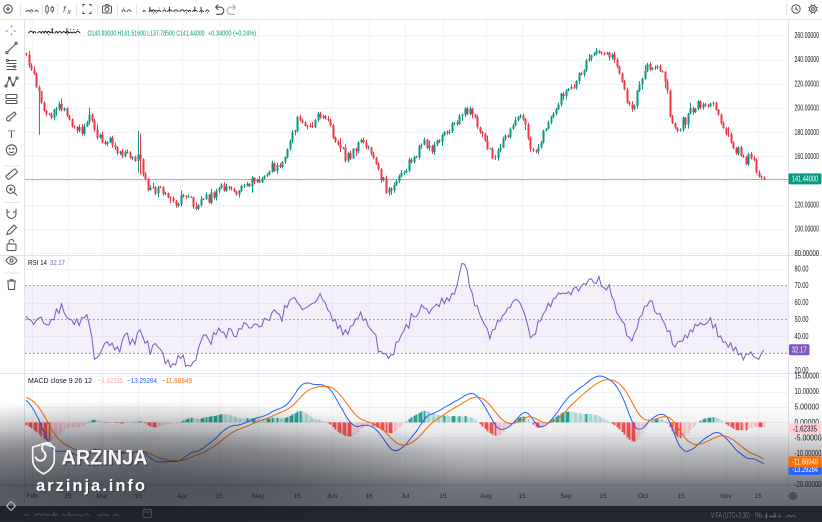 The height and width of the screenshot is (522, 822). What do you see at coordinates (805, 429) in the screenshot?
I see `svg-text: -1.62335` at bounding box center [805, 429].